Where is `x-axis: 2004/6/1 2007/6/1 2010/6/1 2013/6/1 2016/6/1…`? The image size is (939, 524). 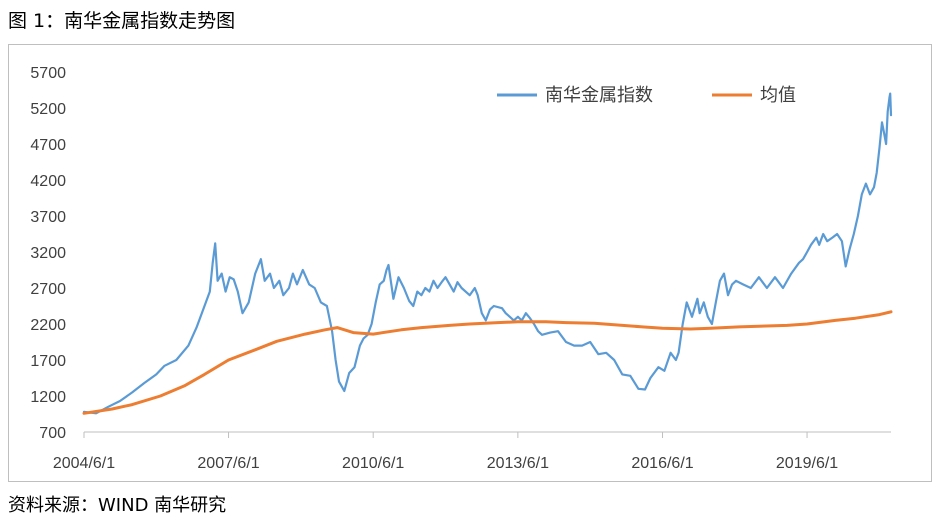 x-axis: 2004/6/1 2007/6/1 2010/6/1 2013/6/1 2016/6/1… is located at coordinates (472, 451).